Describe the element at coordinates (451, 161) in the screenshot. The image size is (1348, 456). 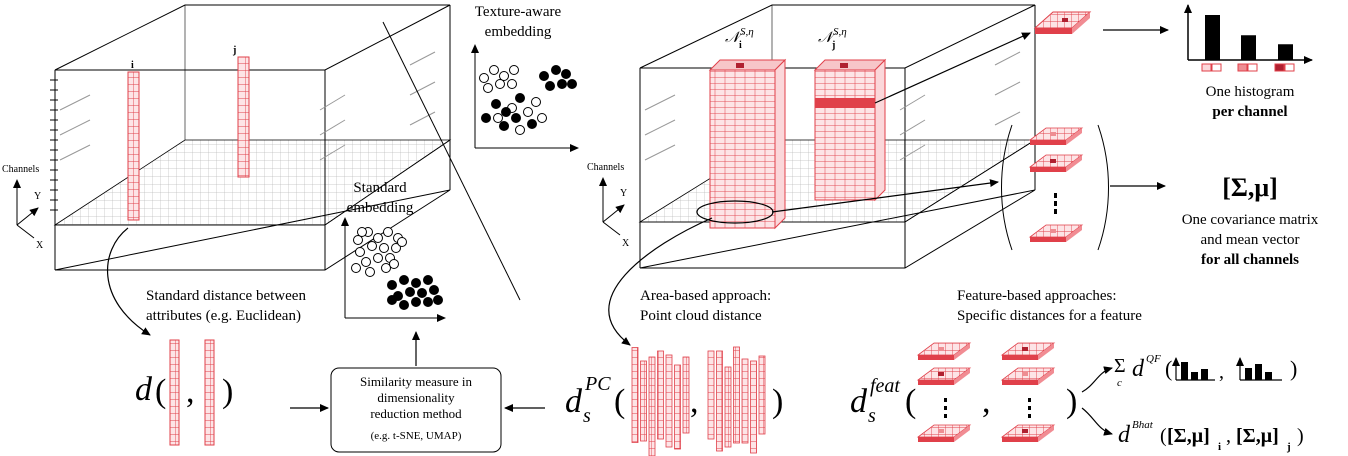
I see `divider-line` at that location.